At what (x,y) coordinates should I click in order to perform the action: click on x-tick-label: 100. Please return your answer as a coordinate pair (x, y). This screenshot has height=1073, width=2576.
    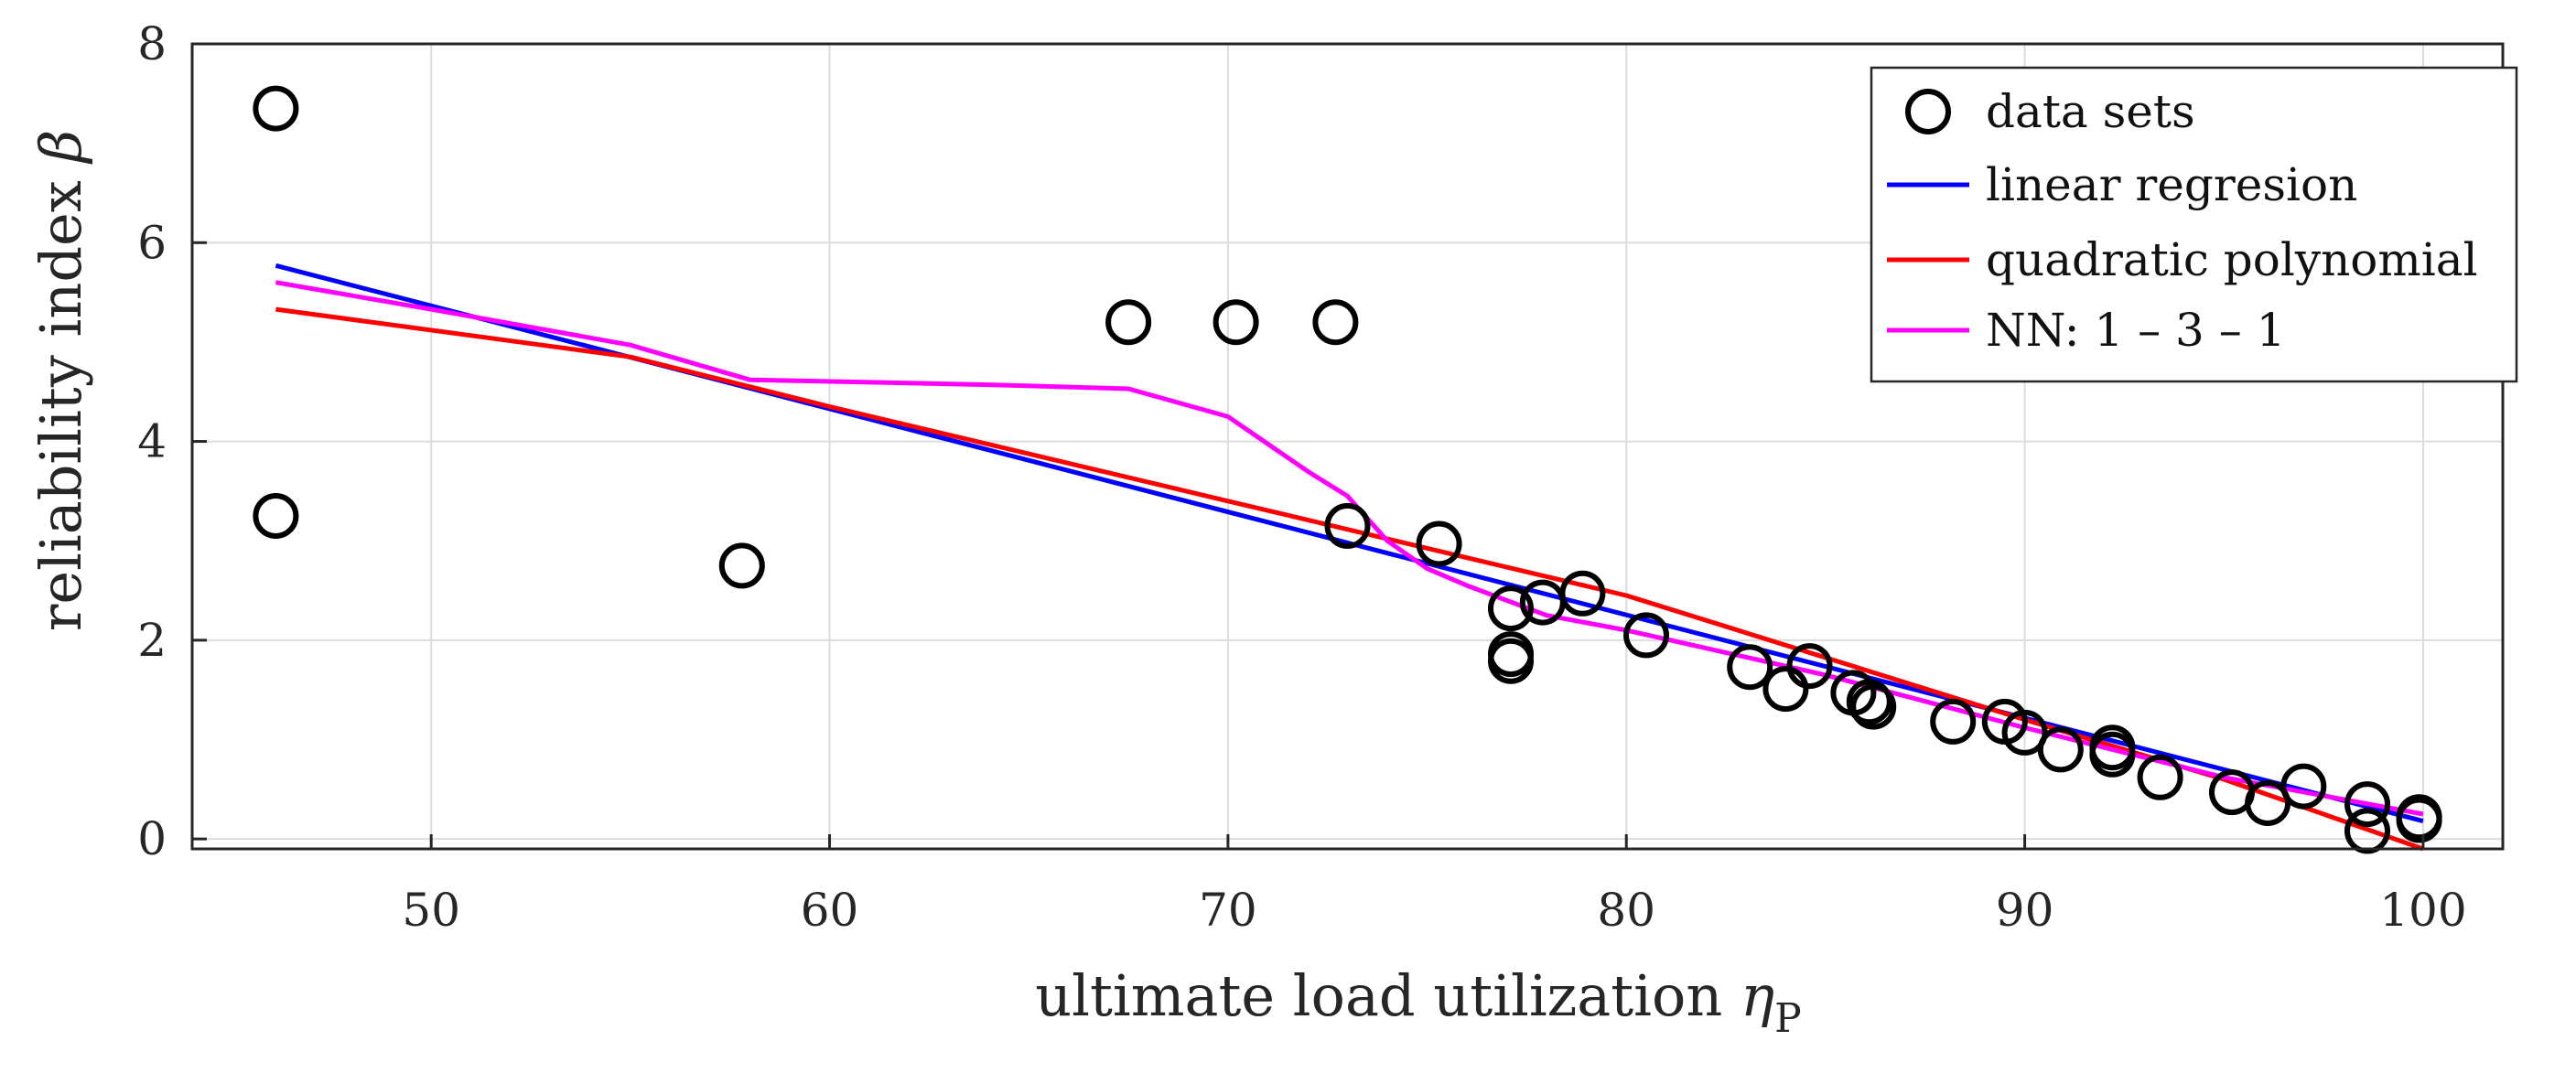
    Looking at the image, I should click on (2422, 910).